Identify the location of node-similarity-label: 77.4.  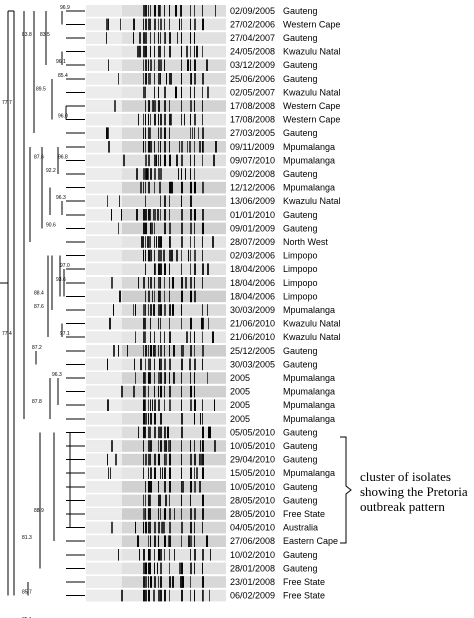
(7, 334).